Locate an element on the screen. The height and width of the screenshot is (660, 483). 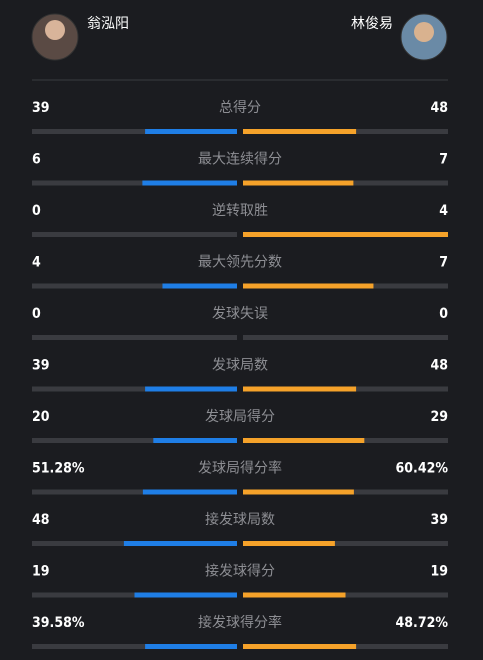
stat-label: 最大领先分数 is located at coordinates (240, 263).